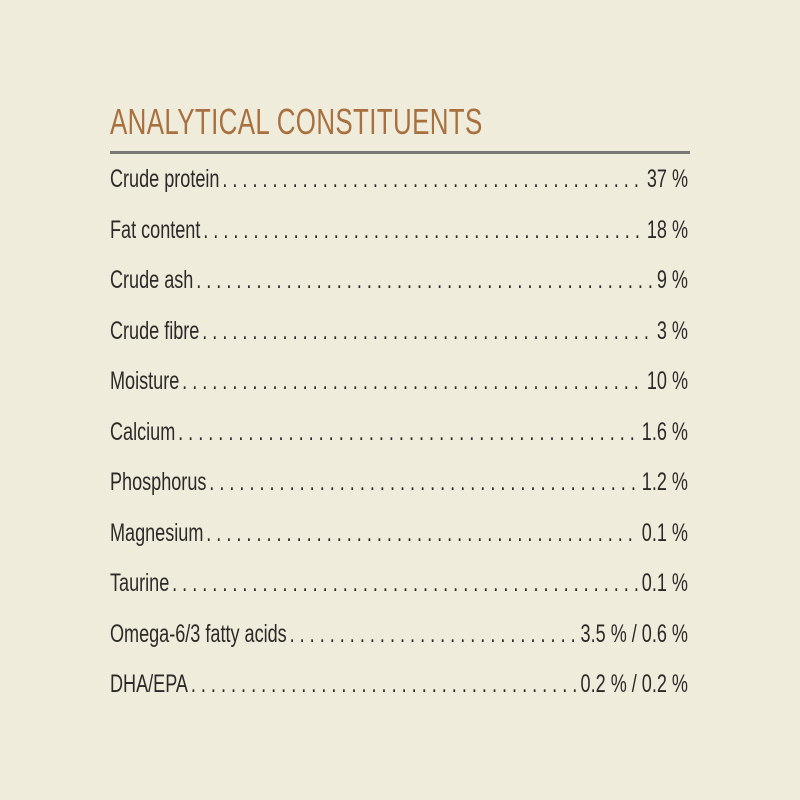 This screenshot has height=800, width=800. I want to click on list-item: Crude protein 37 %, so click(399, 187).